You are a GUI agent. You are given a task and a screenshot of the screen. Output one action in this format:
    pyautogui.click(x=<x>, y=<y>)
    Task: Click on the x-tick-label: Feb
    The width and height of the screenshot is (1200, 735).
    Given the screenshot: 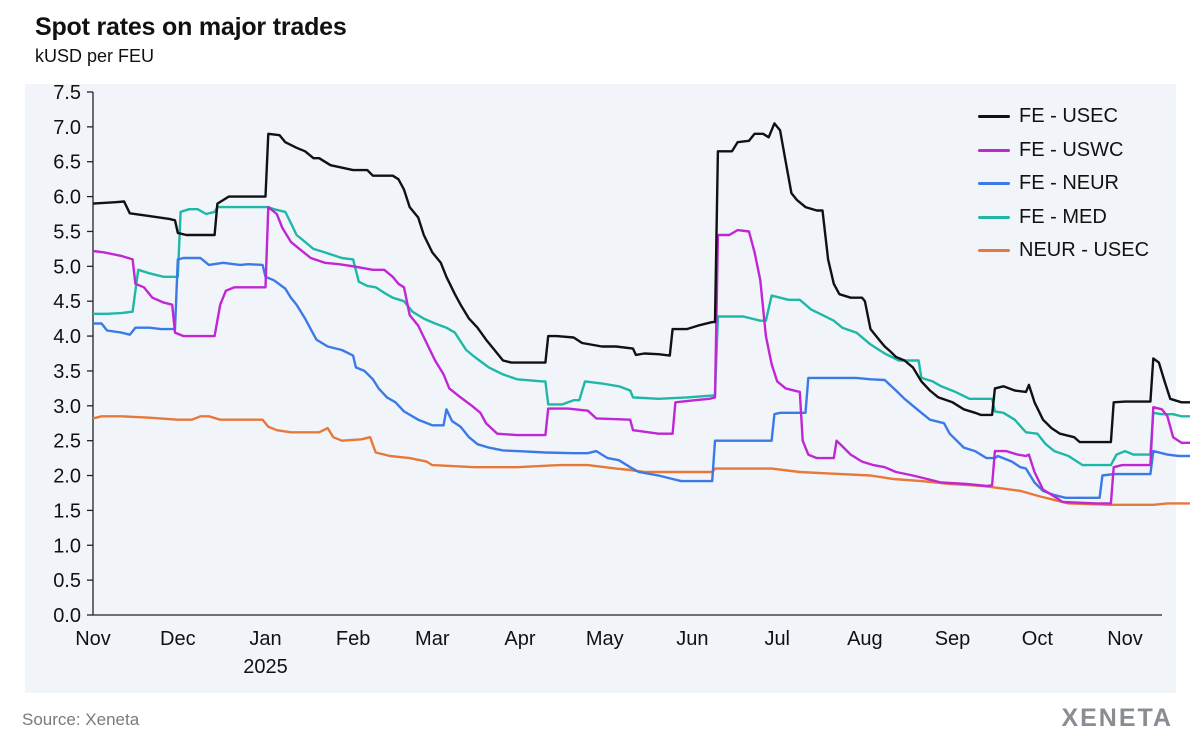 What is the action you would take?
    pyautogui.click(x=353, y=639)
    